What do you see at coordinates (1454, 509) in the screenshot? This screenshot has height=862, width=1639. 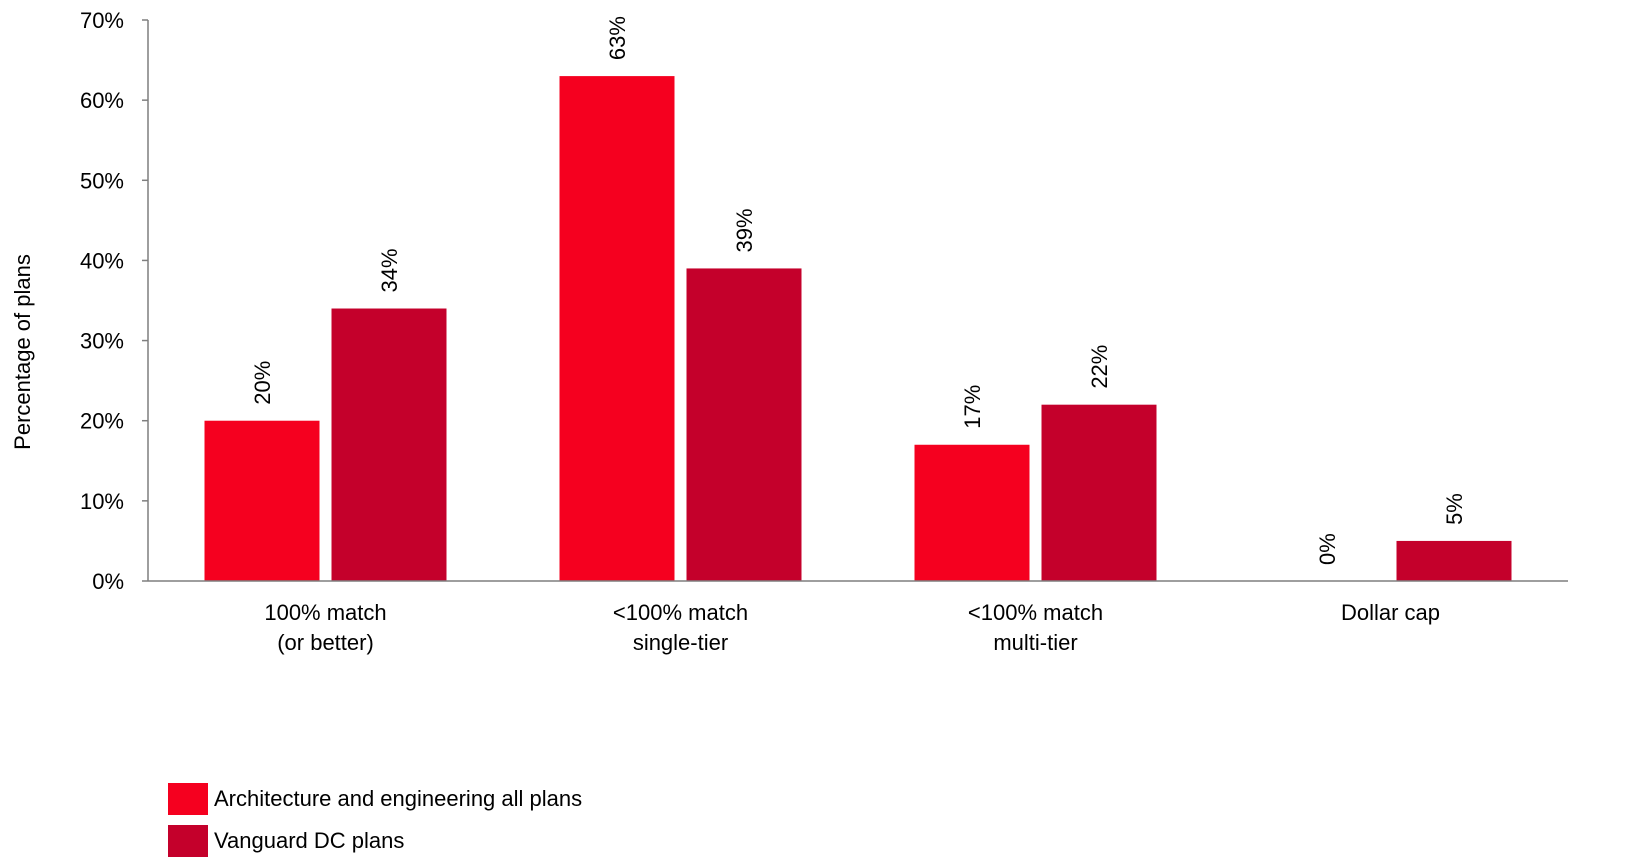 I see `data-label: 5%` at bounding box center [1454, 509].